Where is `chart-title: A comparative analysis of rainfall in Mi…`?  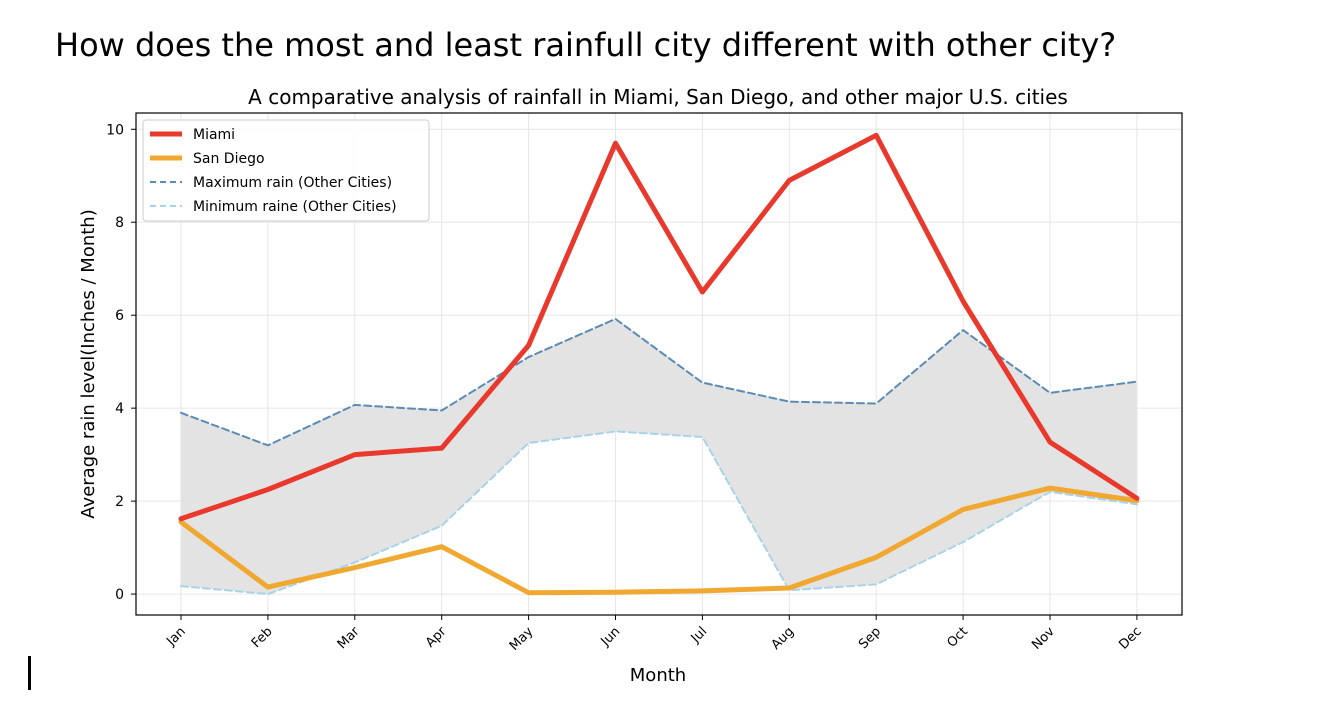
chart-title: A comparative analysis of rainfall in Mi… is located at coordinates (658, 97).